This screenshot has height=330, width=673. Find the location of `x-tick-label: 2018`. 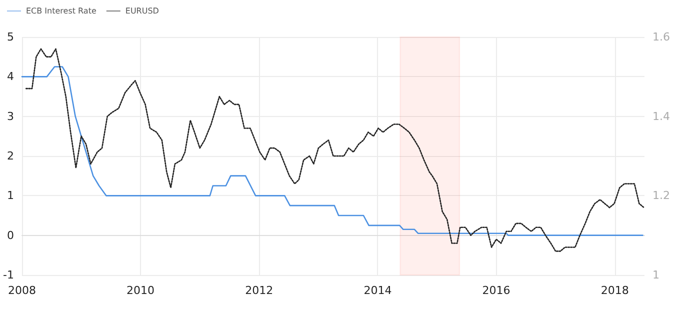

x-tick-label: 2018 is located at coordinates (614, 290).